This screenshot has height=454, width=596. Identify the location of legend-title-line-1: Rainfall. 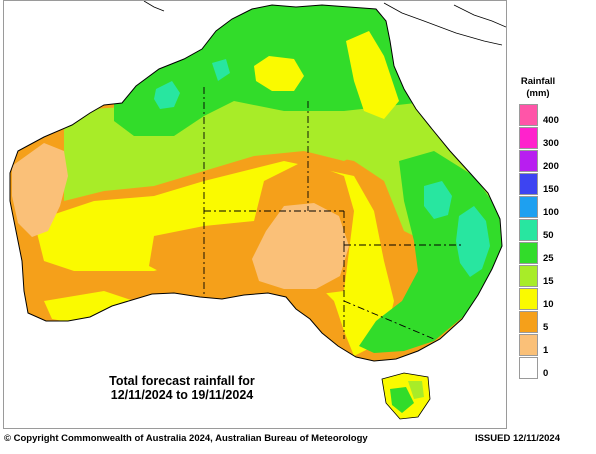
(538, 81).